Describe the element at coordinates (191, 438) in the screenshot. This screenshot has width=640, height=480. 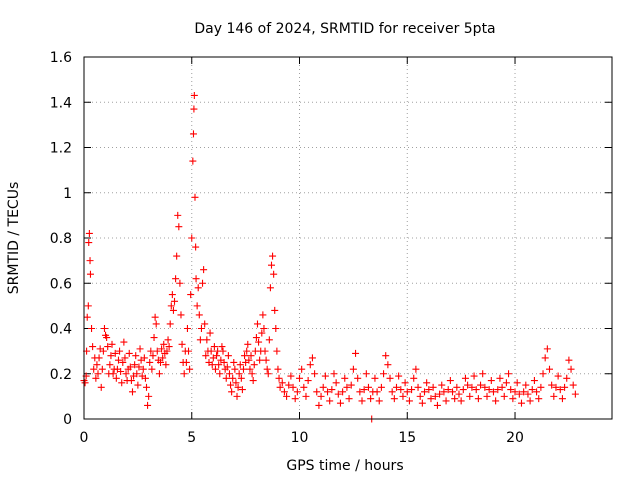
I see `x-tick-label: 5` at that location.